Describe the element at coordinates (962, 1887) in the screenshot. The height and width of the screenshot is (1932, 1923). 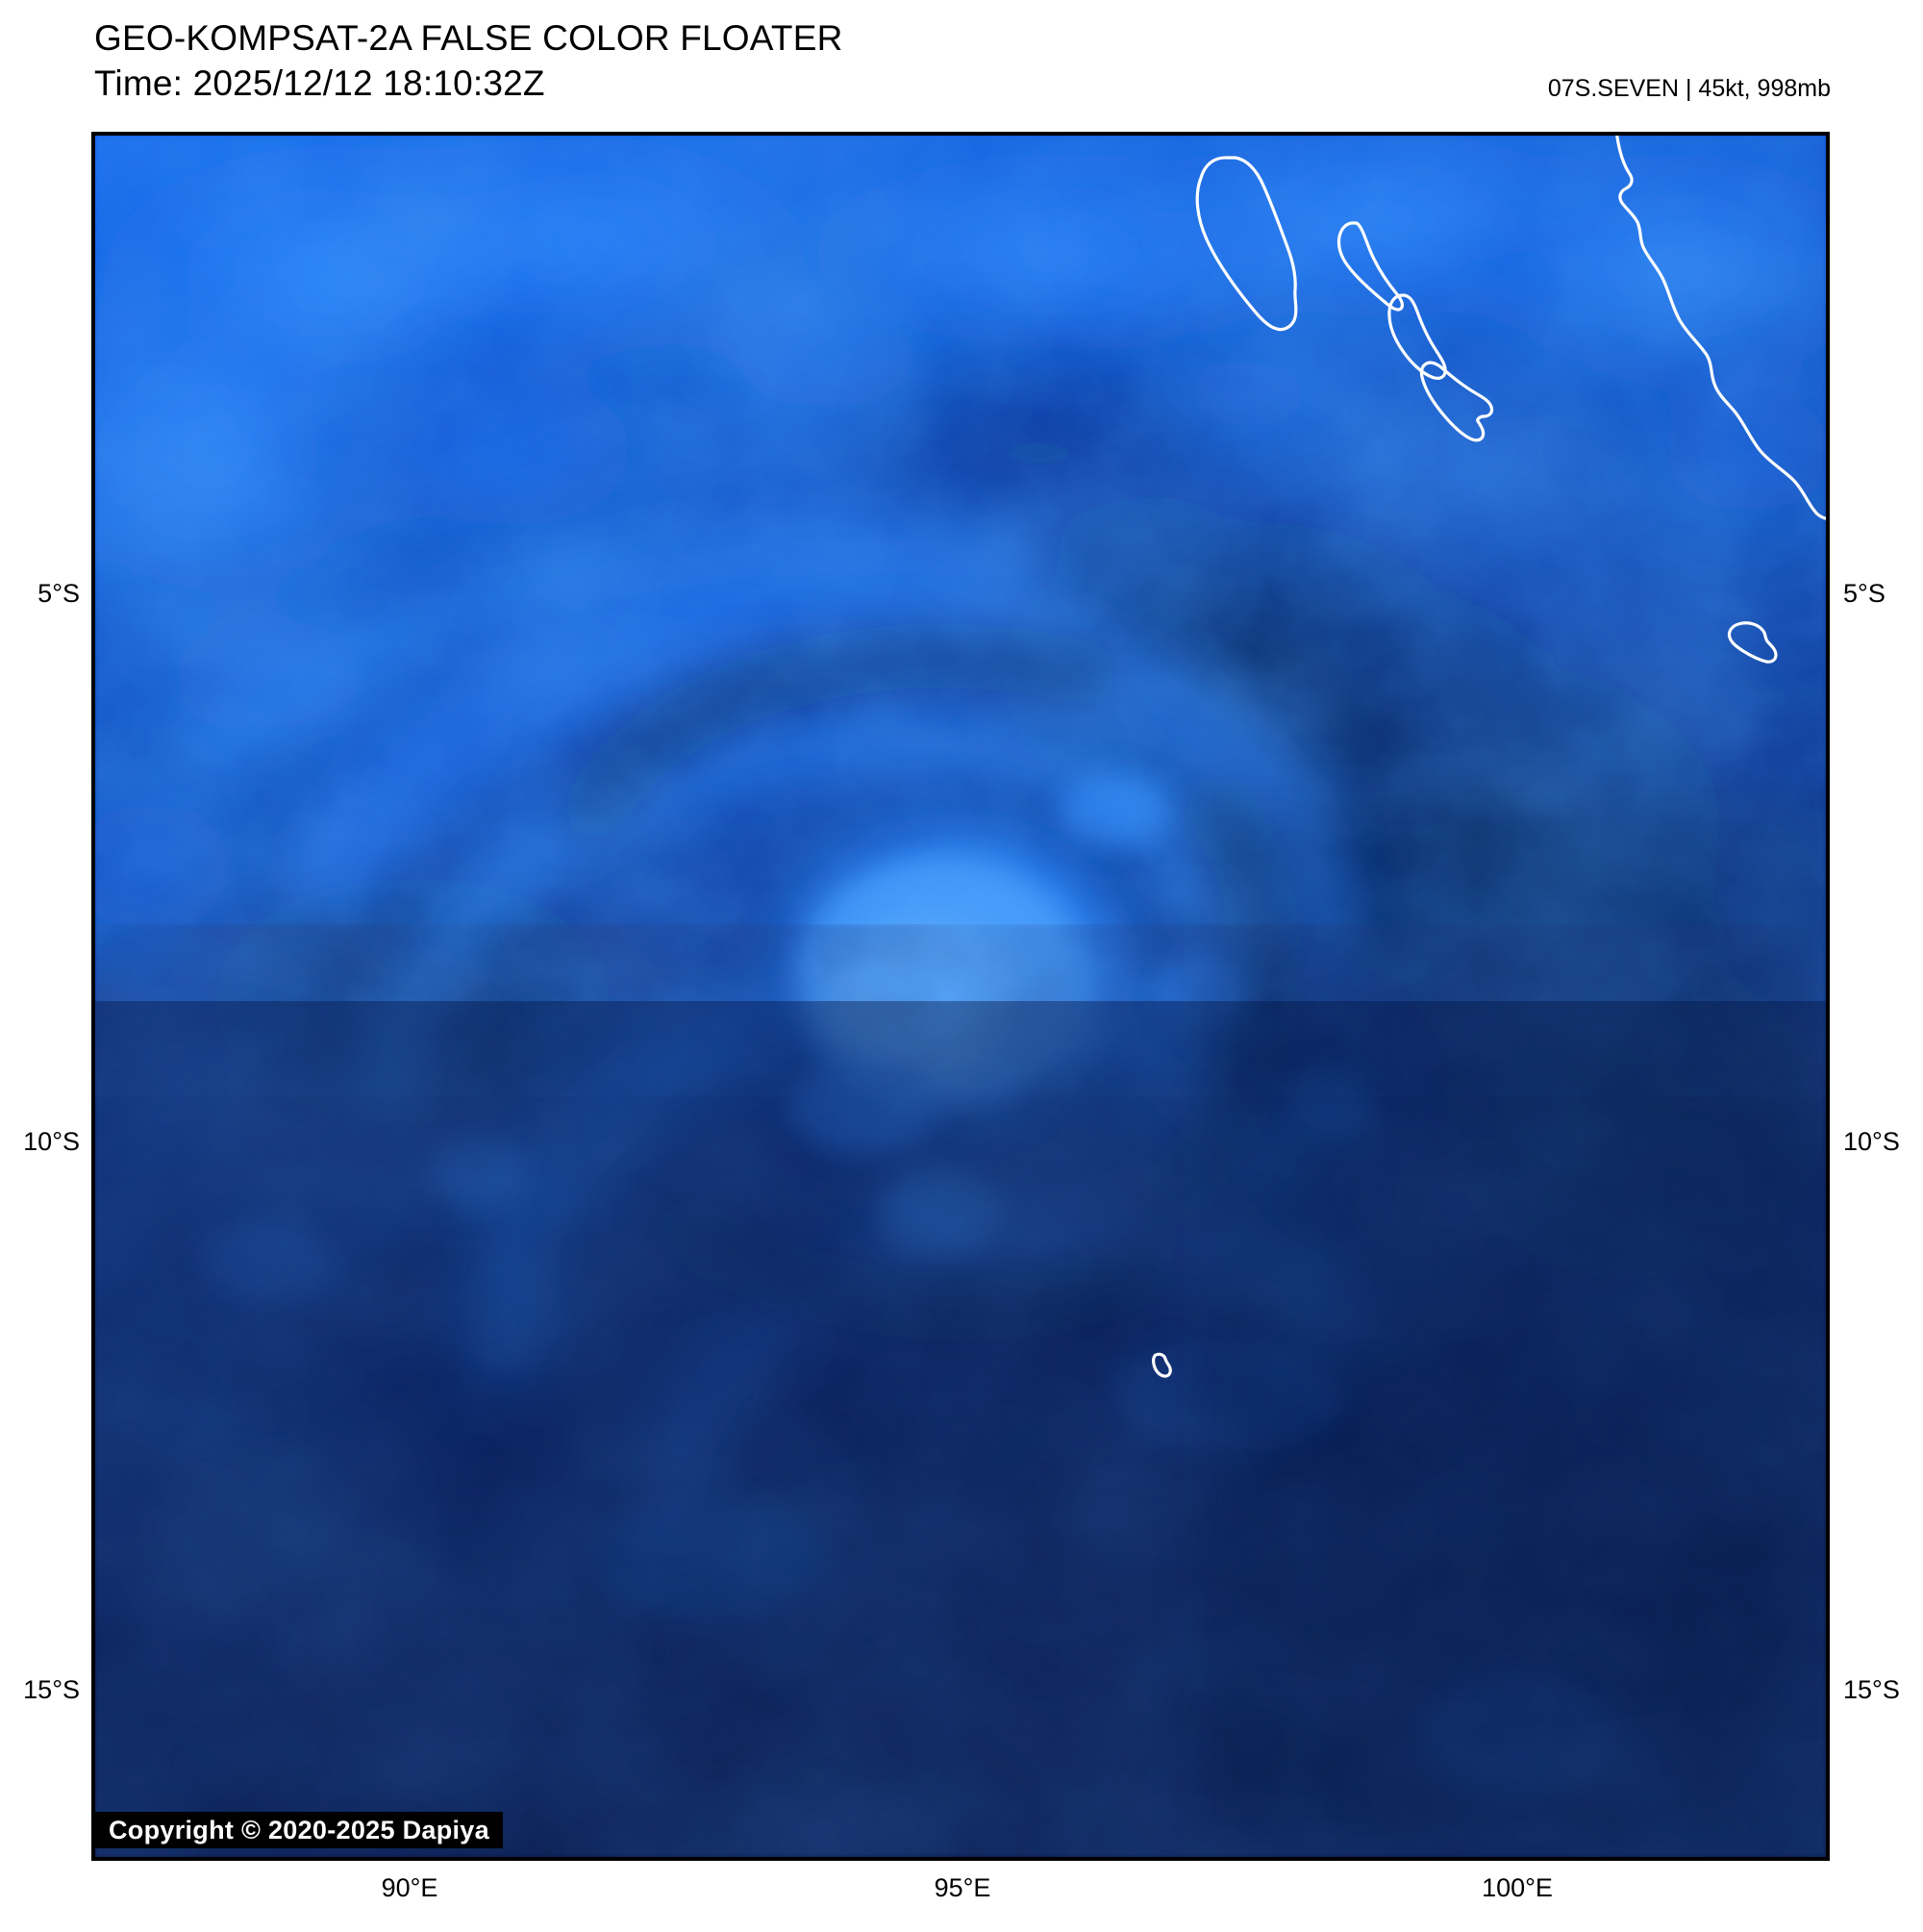
I see `lon-tick-95e: 95°E` at that location.